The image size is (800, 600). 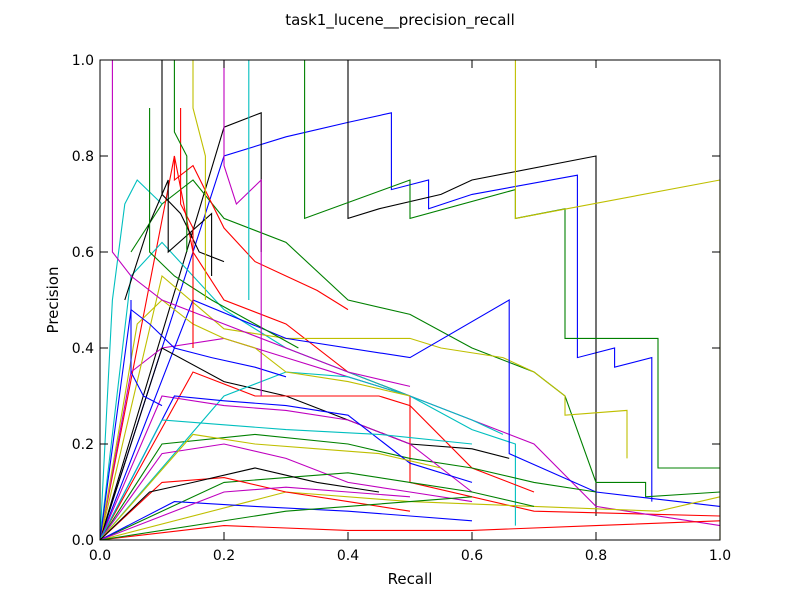 I want to click on chart-title: task1_lucene__precision_recall, so click(x=400, y=20).